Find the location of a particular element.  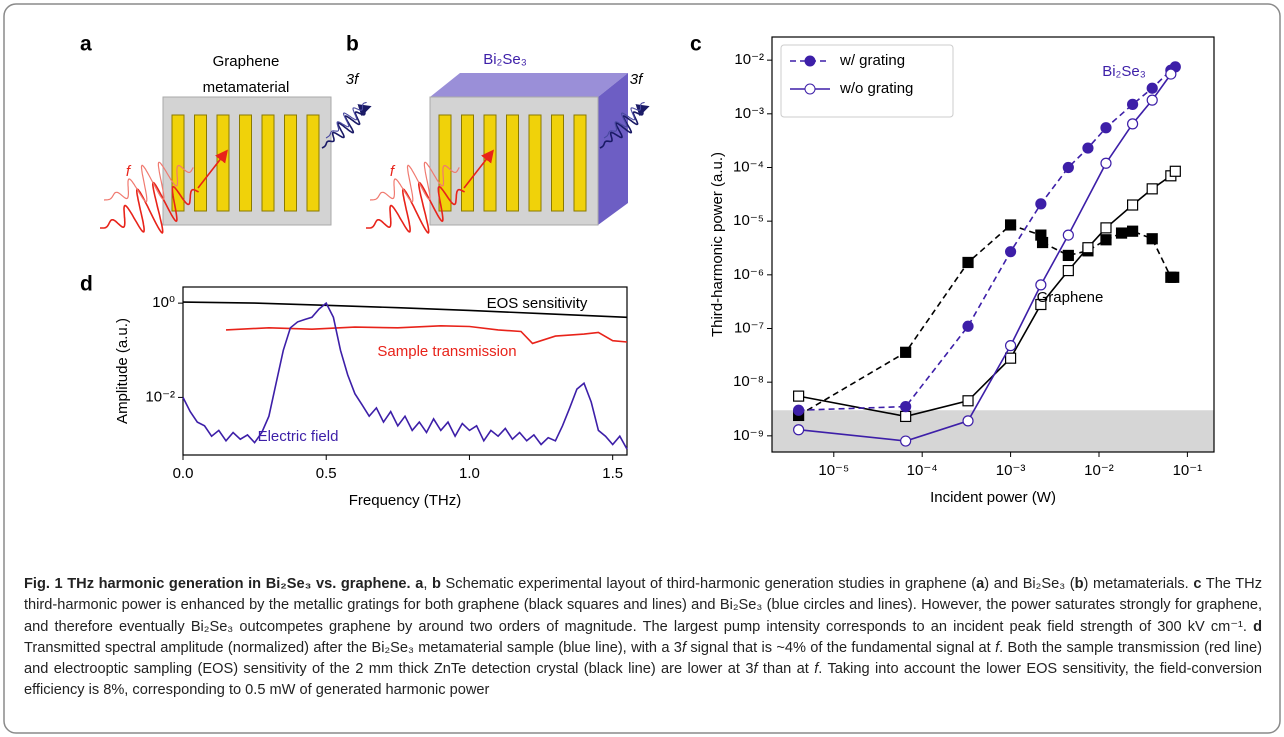

y-tick-label: 10⁻⁶ is located at coordinates (748, 274).